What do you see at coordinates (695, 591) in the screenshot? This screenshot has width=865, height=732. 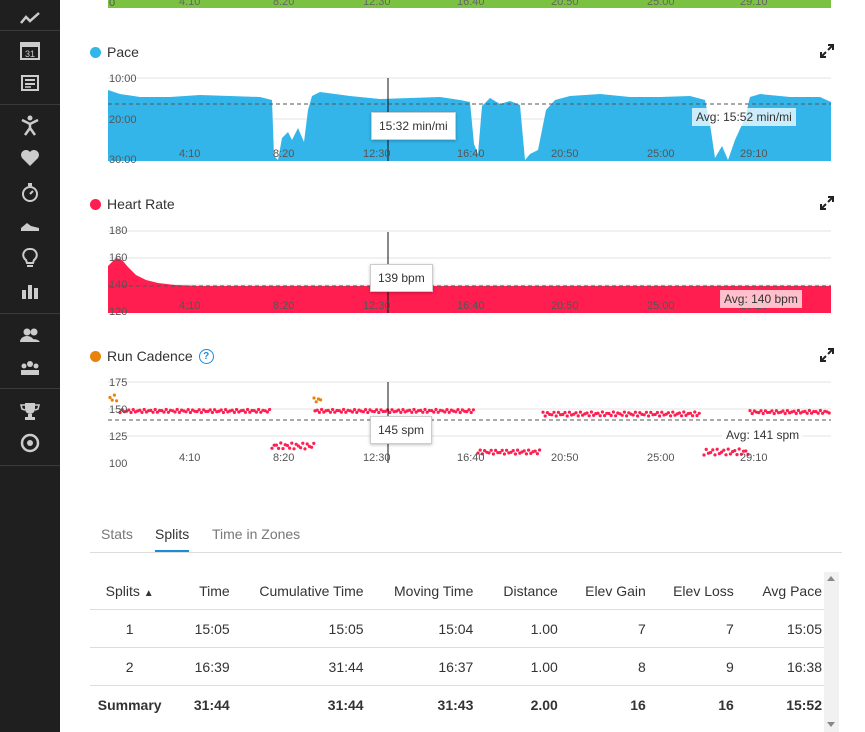 I see `column-header-elev-loss: Elev Loss` at bounding box center [695, 591].